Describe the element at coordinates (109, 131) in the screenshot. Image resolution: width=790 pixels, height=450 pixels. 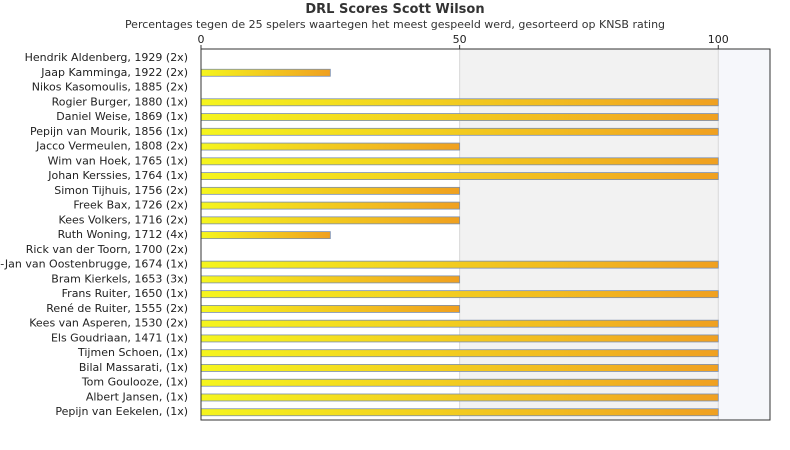
I see `category-label: Pepijn van Mourik, 1856 (1x)` at that location.